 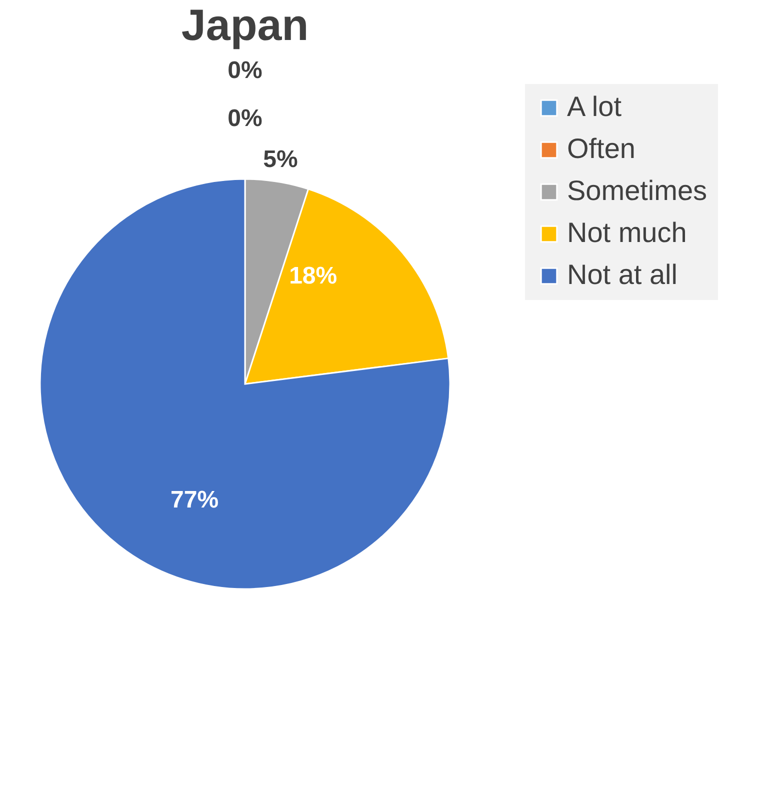 What do you see at coordinates (280, 159) in the screenshot?
I see `data-label: 5%` at bounding box center [280, 159].